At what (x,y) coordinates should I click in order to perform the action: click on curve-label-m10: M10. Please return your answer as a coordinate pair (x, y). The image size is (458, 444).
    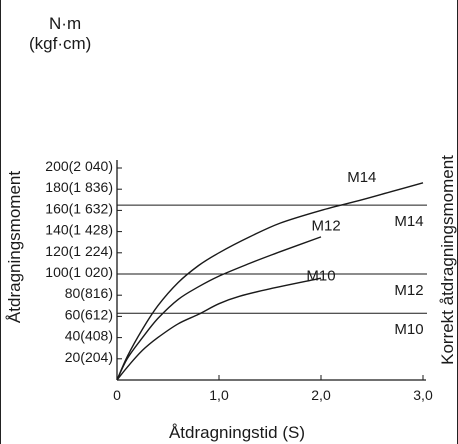
    Looking at the image, I should click on (320, 275).